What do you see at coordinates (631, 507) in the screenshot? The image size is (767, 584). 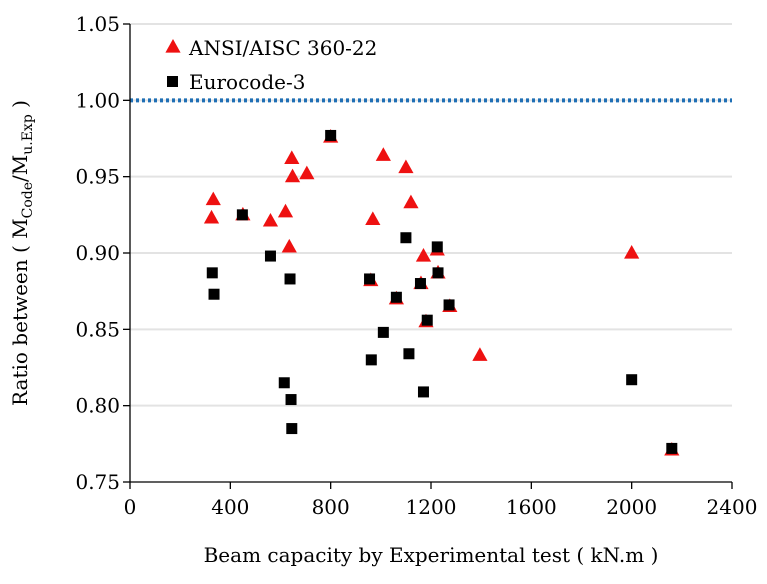 I see `x-tick-label: 2000` at bounding box center [631, 507].